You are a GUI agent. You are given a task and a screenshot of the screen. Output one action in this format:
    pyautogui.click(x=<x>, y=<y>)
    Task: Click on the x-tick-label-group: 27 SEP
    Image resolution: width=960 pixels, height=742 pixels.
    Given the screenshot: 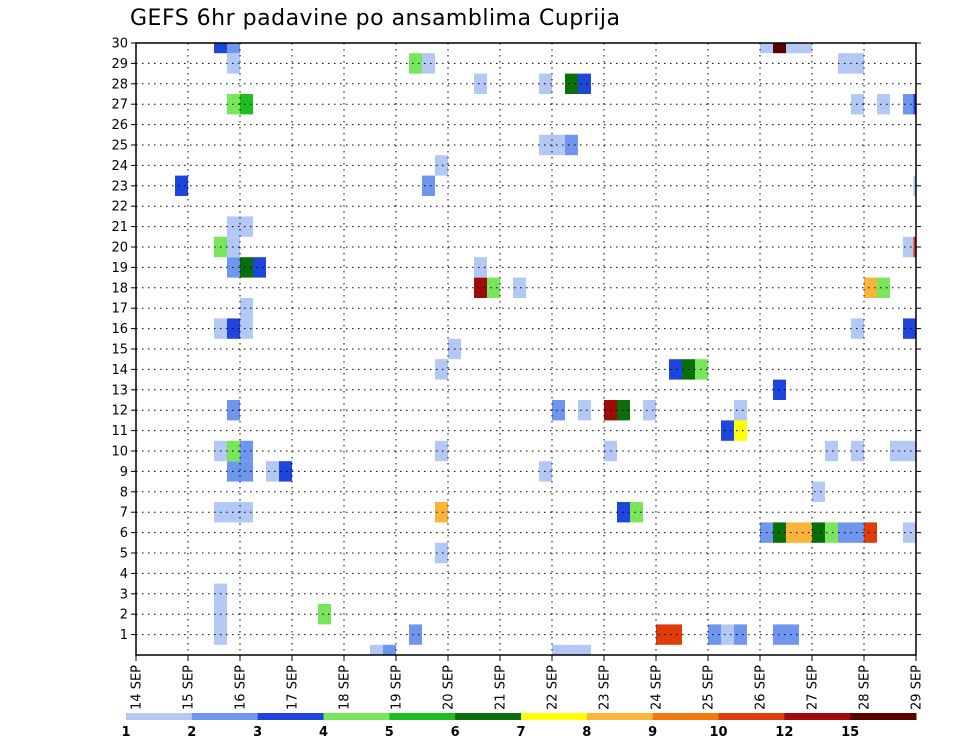 What is the action you would take?
    pyautogui.click(x=813, y=687)
    